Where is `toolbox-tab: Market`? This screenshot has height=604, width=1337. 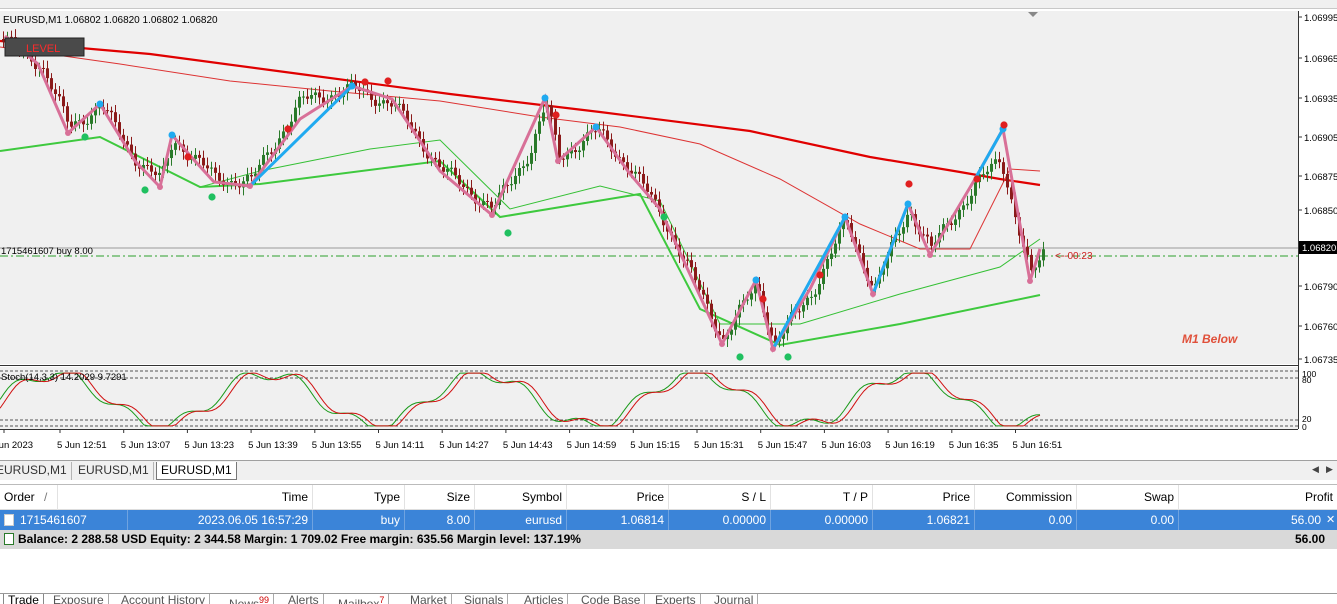 toolbox-tab: Market is located at coordinates (429, 599).